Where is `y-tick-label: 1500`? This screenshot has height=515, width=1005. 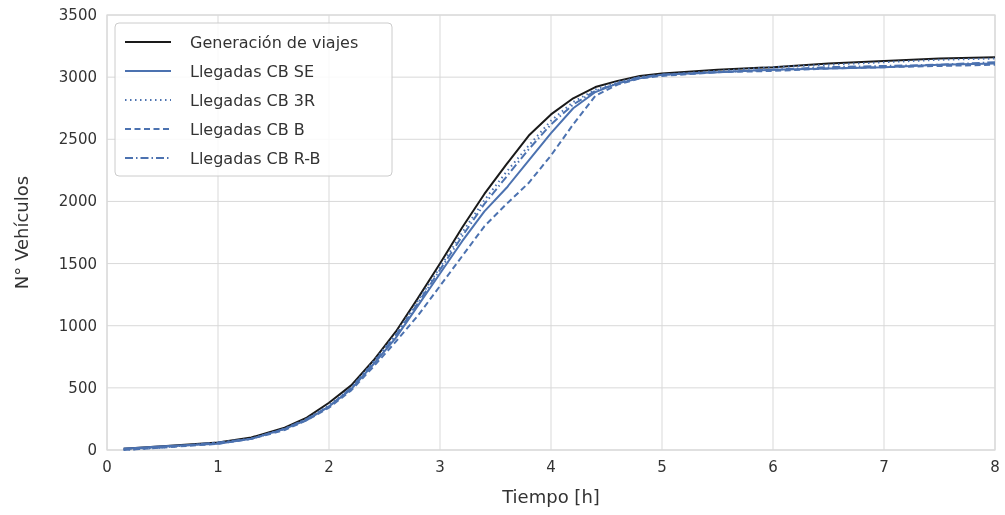
y-tick-label: 1500 is located at coordinates (77, 263).